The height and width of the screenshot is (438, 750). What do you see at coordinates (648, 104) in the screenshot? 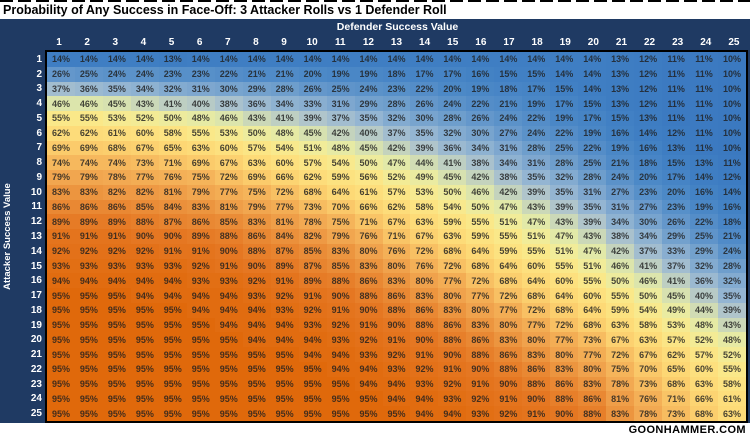
I see `heatmap-cell: 12%` at bounding box center [648, 104].